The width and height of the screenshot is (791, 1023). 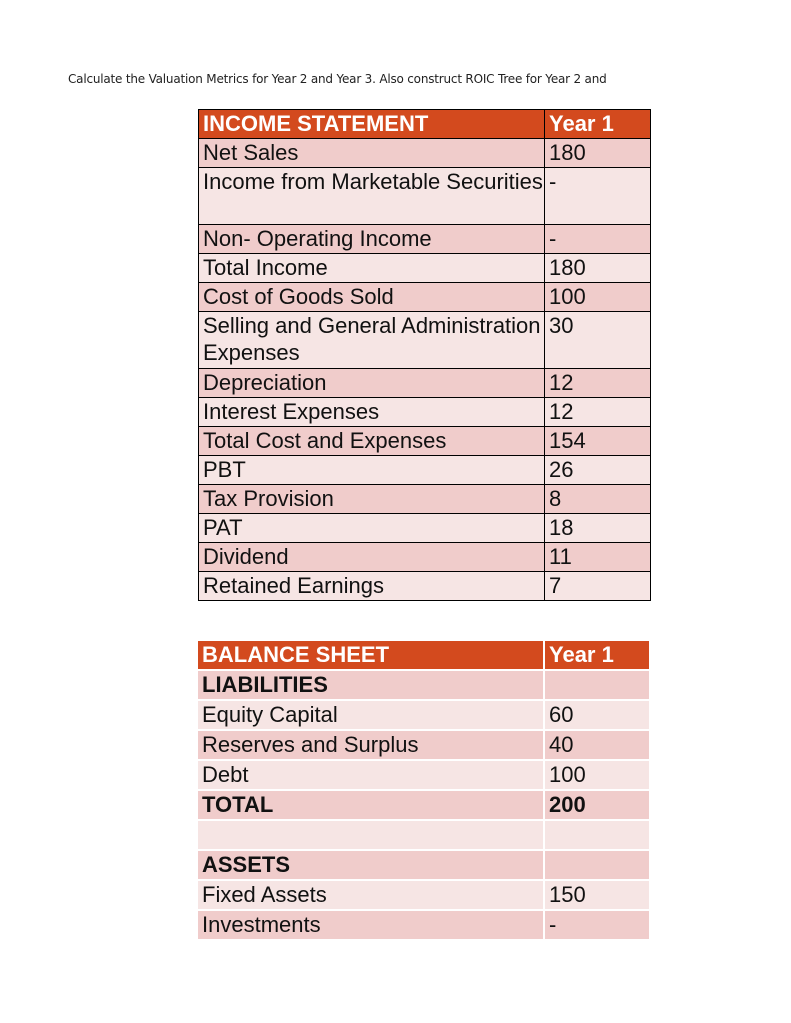 I want to click on income-header-row: INCOME STATEMENT Year 1, so click(x=424, y=124).